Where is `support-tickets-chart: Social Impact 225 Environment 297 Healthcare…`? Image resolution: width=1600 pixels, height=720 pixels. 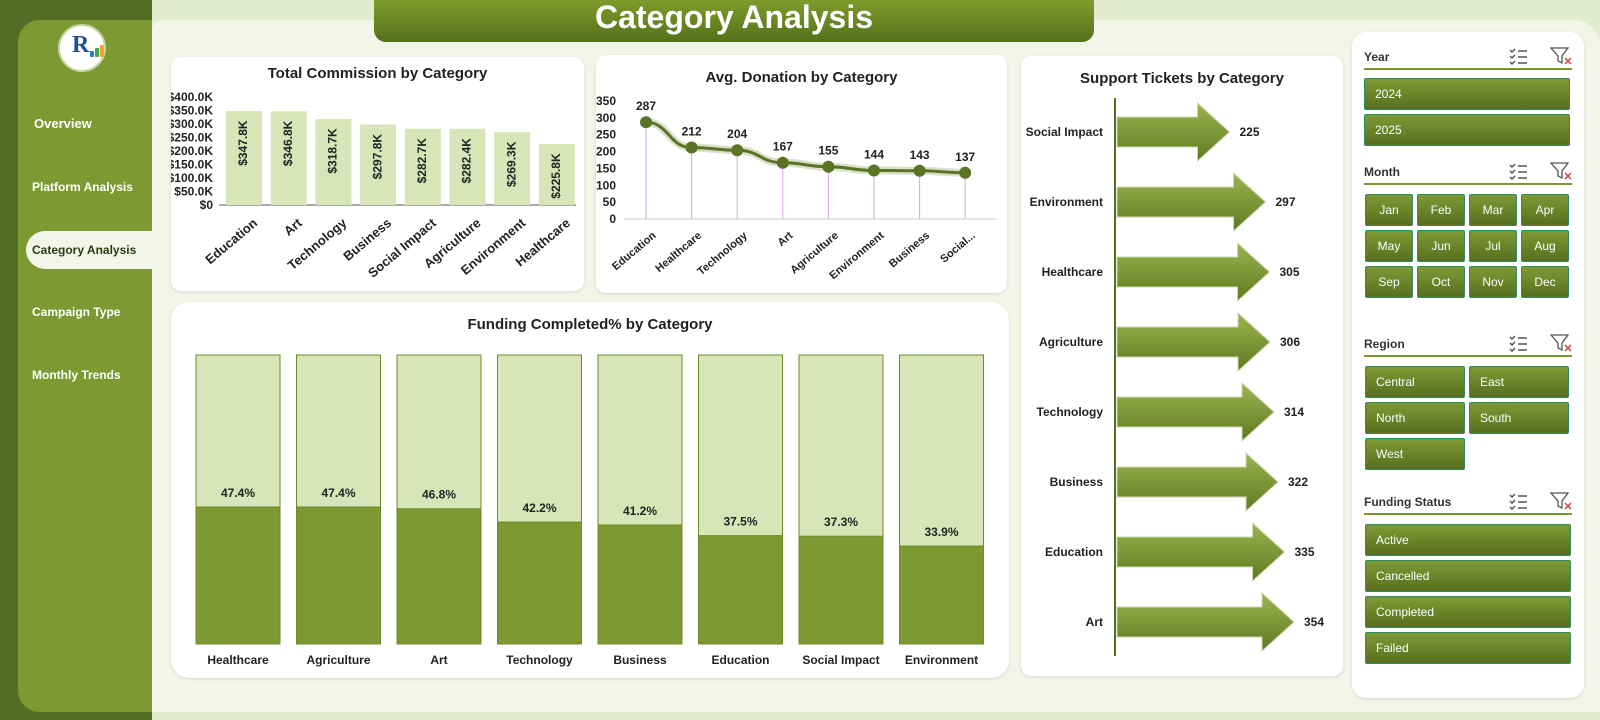
support-tickets-chart: Social Impact 225 Environment 297 Healthcare… is located at coordinates (1175, 377).